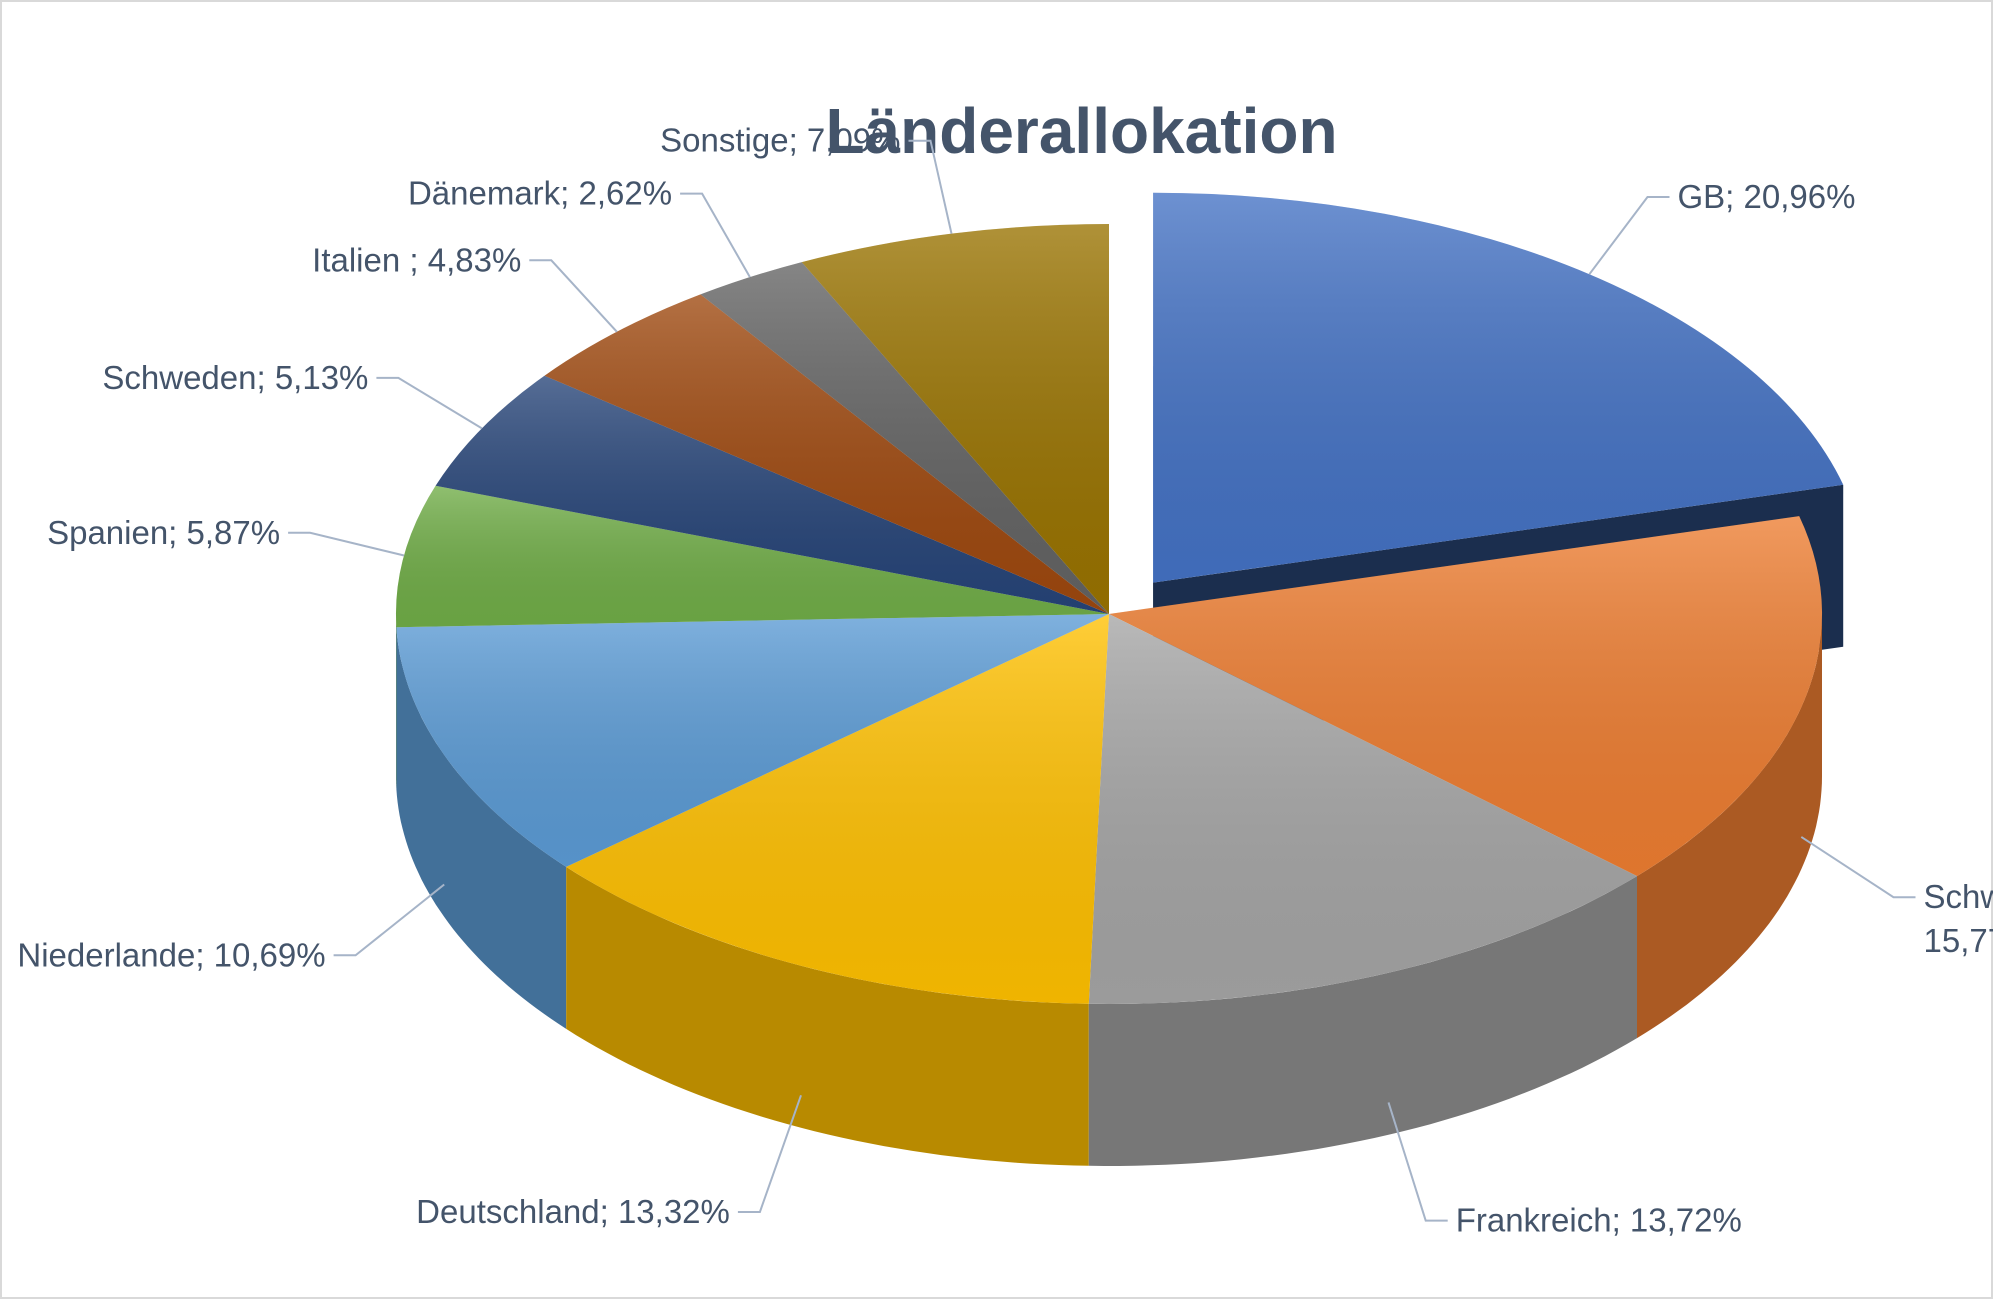  Describe the element at coordinates (1958, 896) in the screenshot. I see `data-label-schweiz: Schweiz;` at that location.